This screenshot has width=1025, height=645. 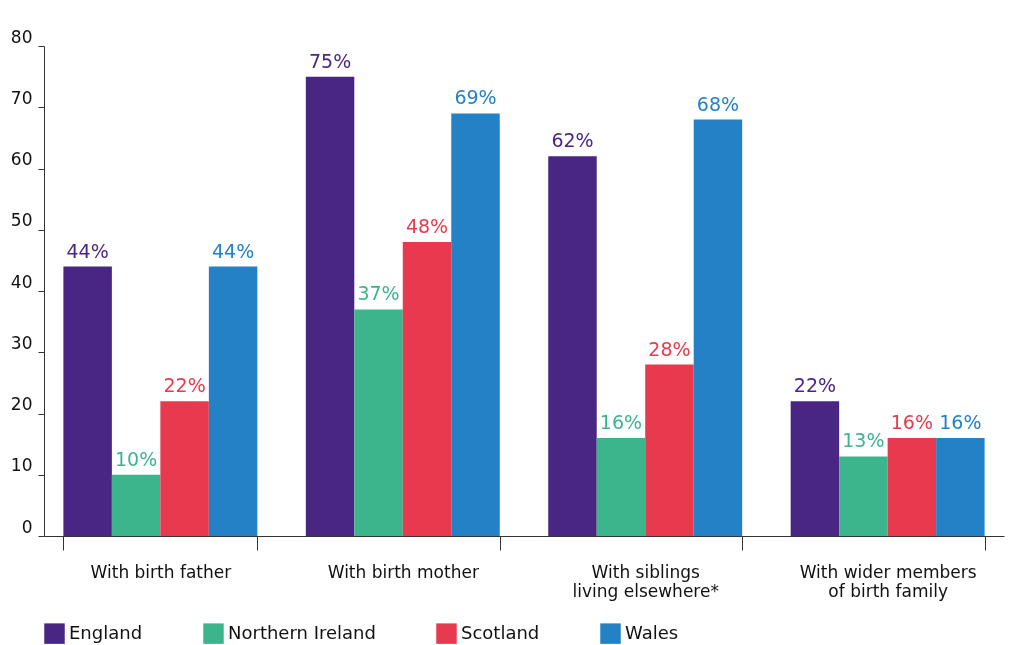 I want to click on data-label: 37%, so click(x=378, y=293).